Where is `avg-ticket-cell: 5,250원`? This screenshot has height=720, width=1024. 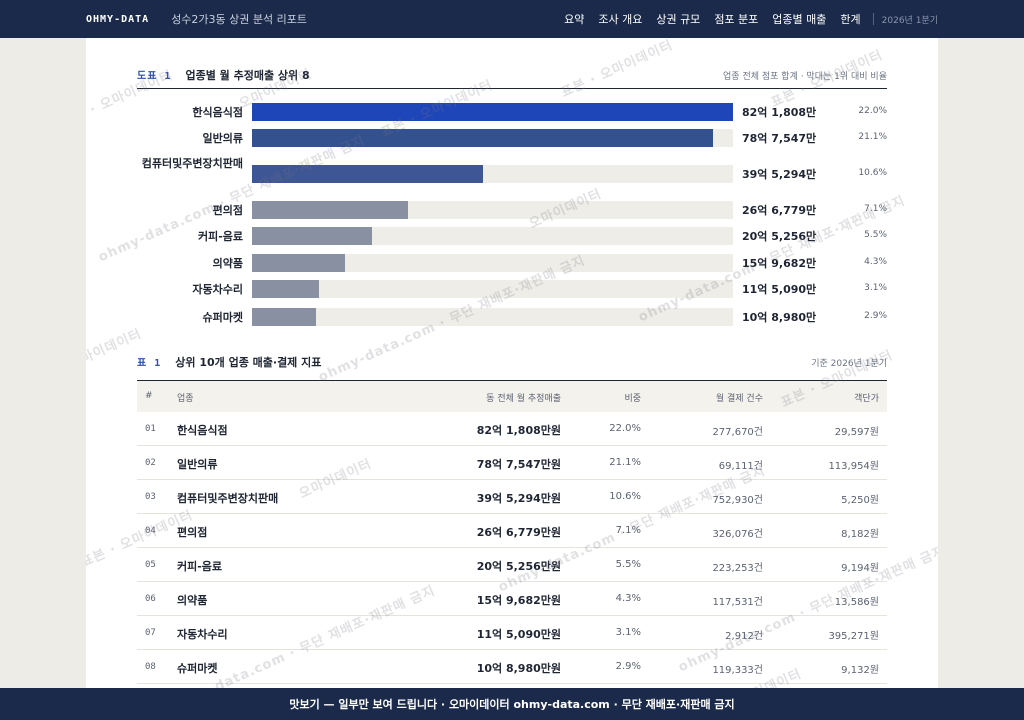 avg-ticket-cell: 5,250원 is located at coordinates (860, 500).